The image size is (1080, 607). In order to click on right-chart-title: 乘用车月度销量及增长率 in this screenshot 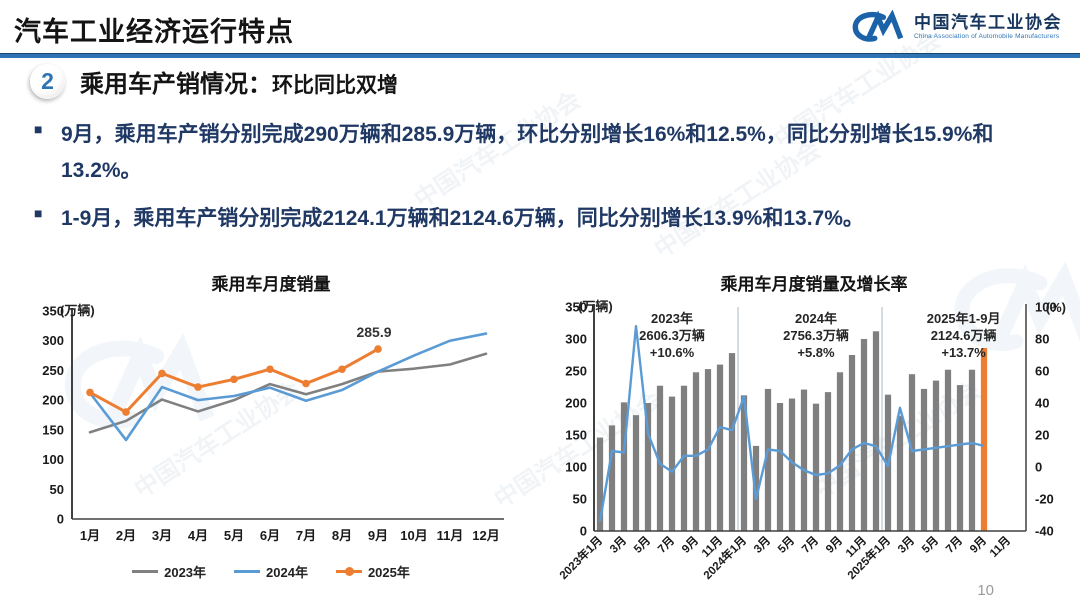, I will do `click(814, 284)`.